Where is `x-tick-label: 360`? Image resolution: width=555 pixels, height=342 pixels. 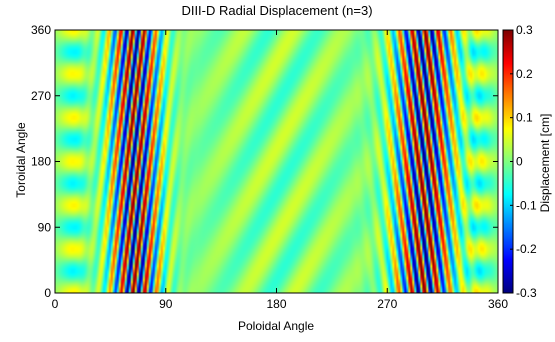
x-tick-label: 360 is located at coordinates (498, 304).